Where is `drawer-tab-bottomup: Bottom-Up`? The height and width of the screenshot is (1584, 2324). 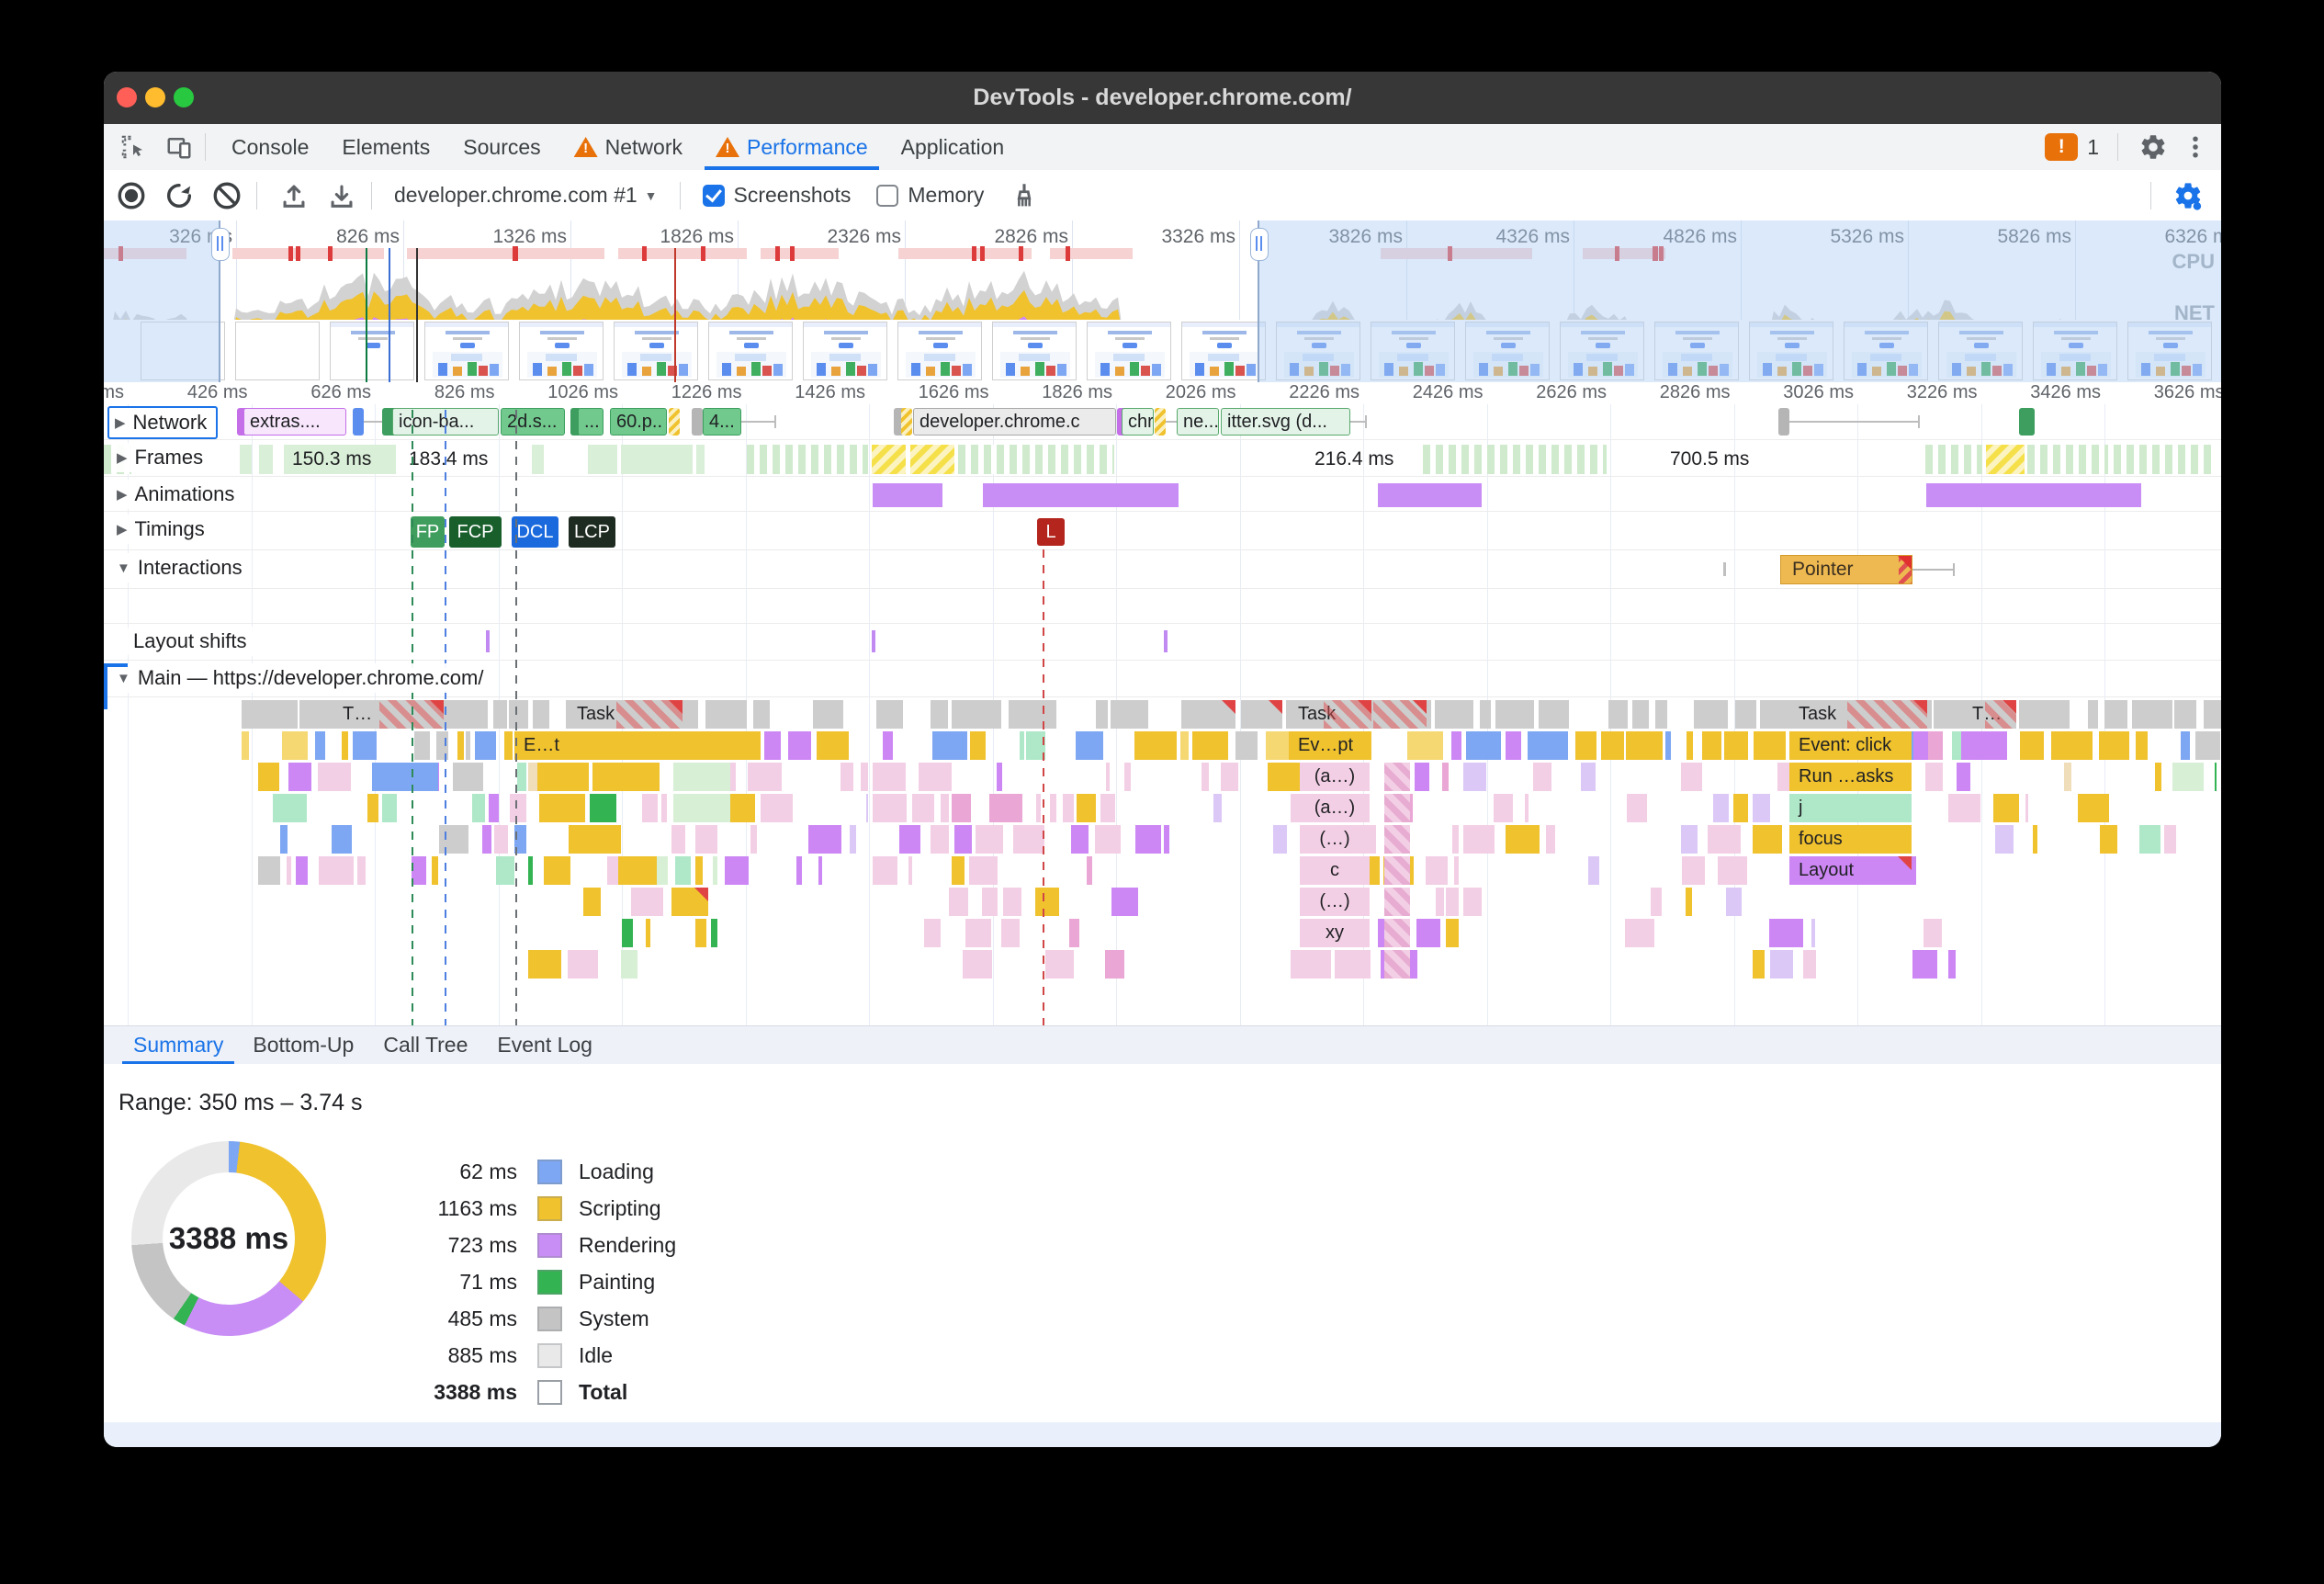 drawer-tab-bottomup: Bottom-Up is located at coordinates (304, 1045).